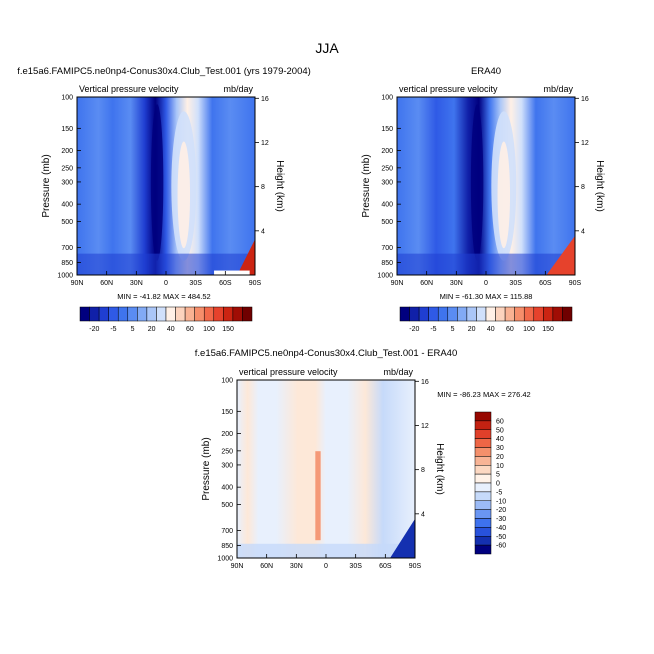 This screenshot has height=654, width=654. Describe the element at coordinates (548, 329) in the screenshot. I see `colorbar-label: 150` at that location.